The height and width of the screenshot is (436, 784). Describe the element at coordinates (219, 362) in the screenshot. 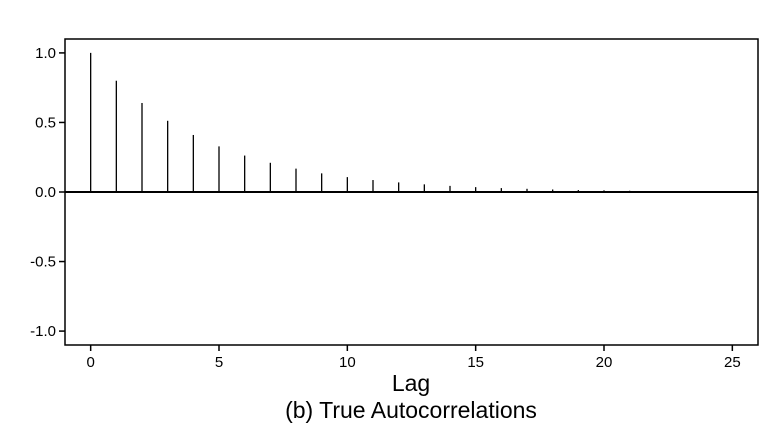

I see `x-tick-label: 5` at that location.